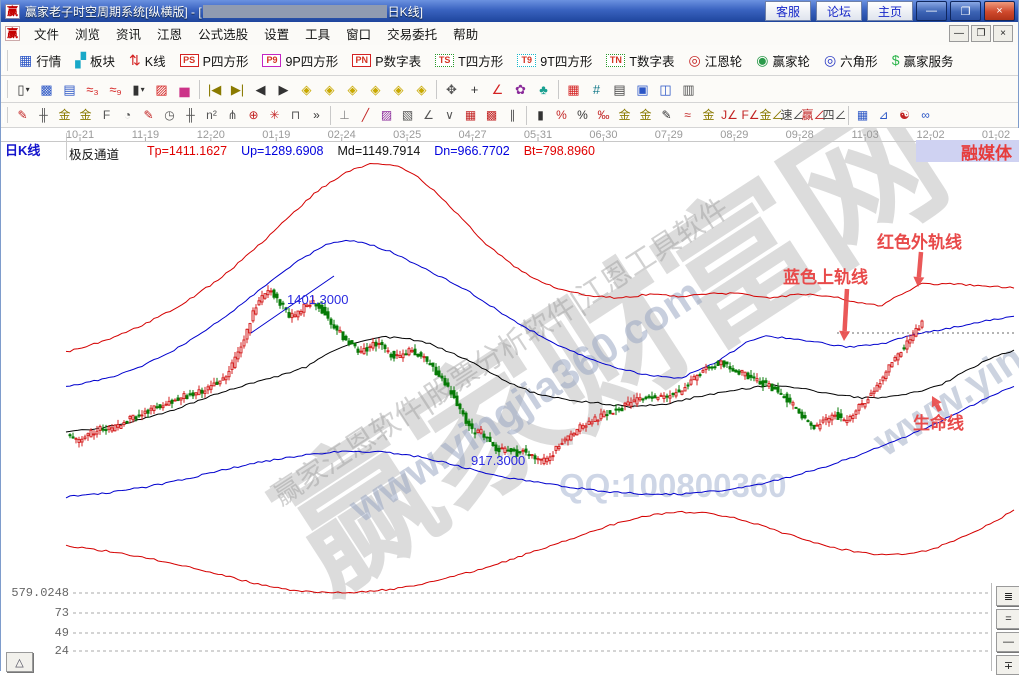 Image resolution: width=1019 pixels, height=675 pixels. I want to click on golden-angle-button: 金, so click(708, 114).